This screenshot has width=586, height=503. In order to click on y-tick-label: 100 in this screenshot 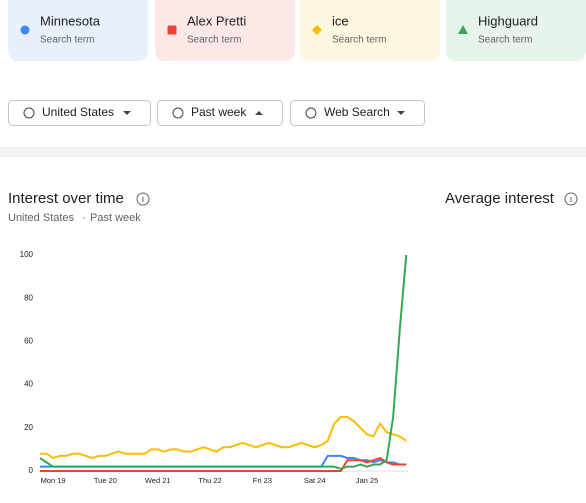, I will do `click(27, 254)`.